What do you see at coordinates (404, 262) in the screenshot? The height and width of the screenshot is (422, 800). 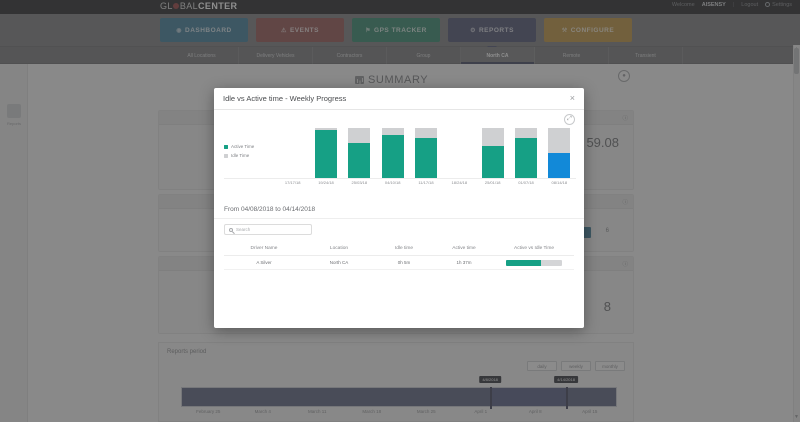 I see `cell-idle-time: 0h 5m` at bounding box center [404, 262].